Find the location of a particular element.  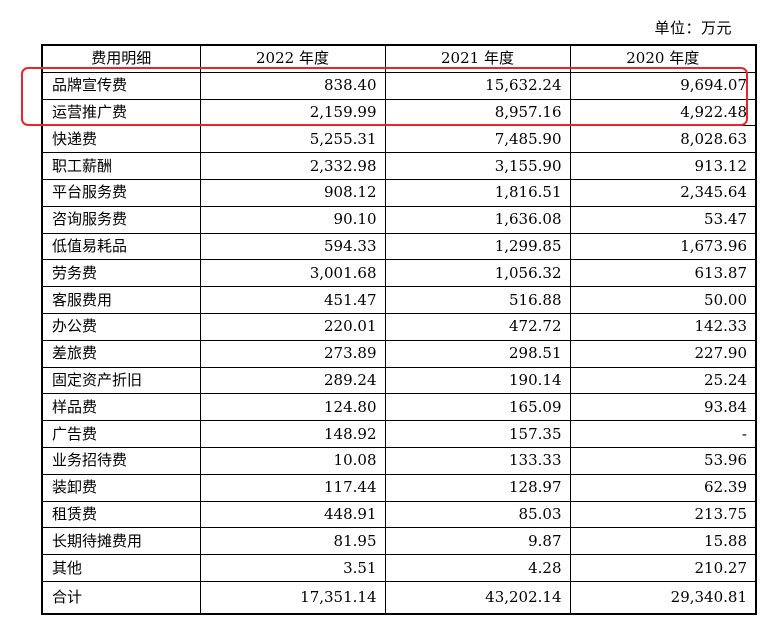

total-row: 合计 17,351.14 43,202.14 29,340.81 is located at coordinates (399, 597).